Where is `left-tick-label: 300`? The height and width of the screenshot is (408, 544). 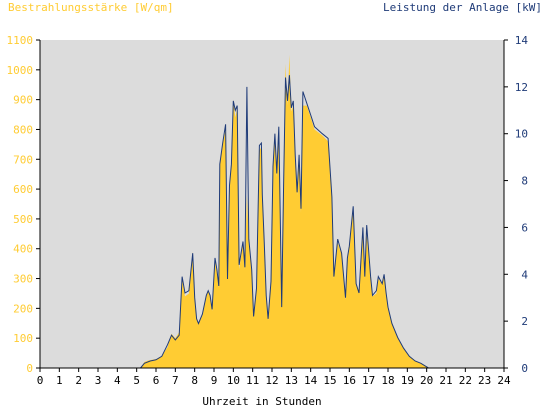 left-tick-label: 300 is located at coordinates (23, 279).